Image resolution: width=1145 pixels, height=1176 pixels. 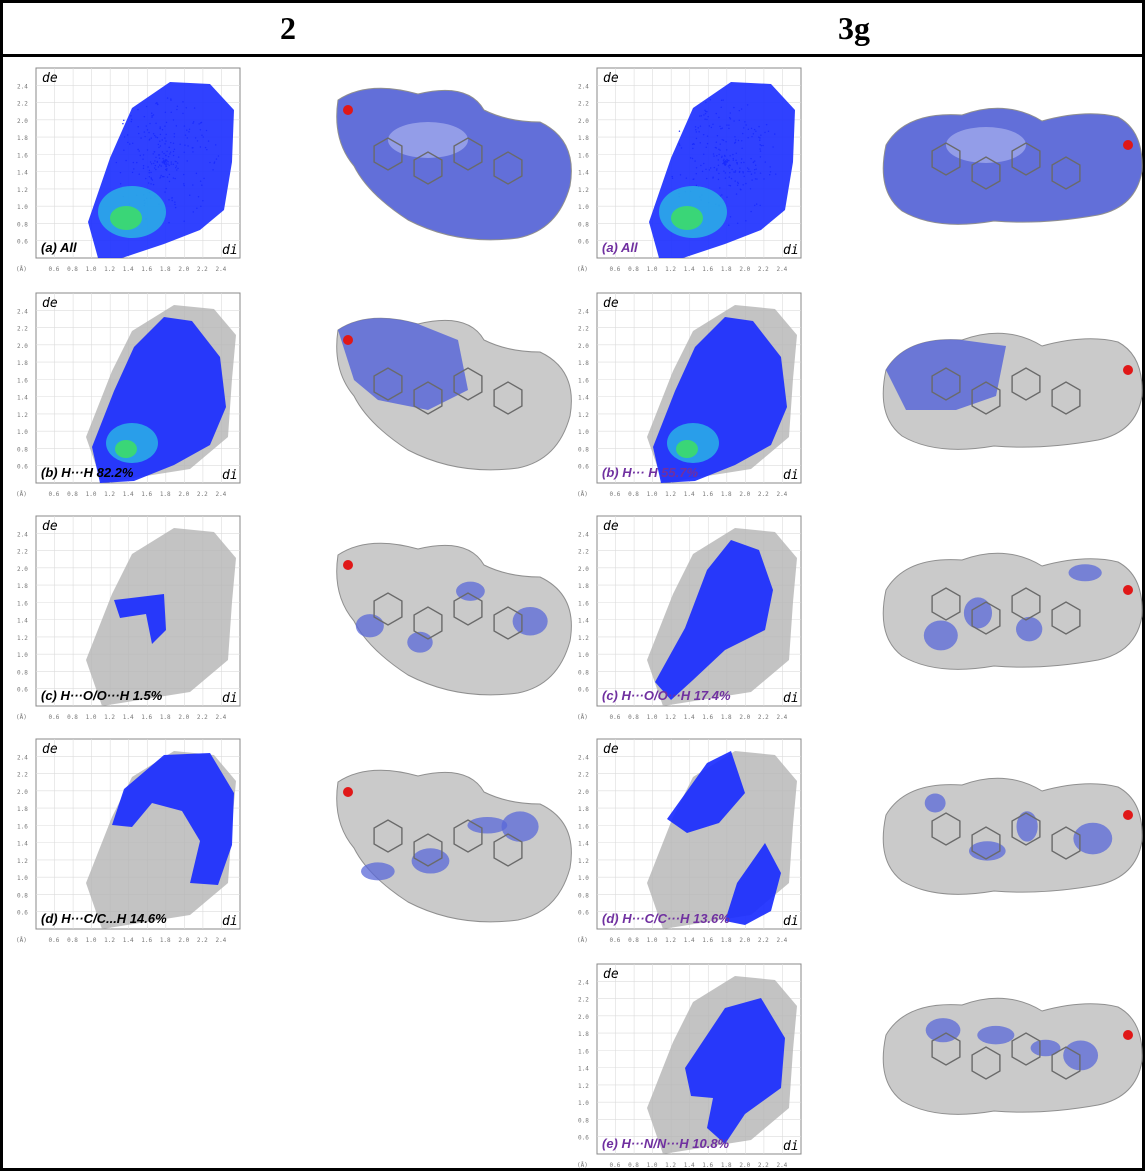 What do you see at coordinates (781, 940) in the screenshot?
I see `x-tick-label: 2.4` at bounding box center [781, 940].